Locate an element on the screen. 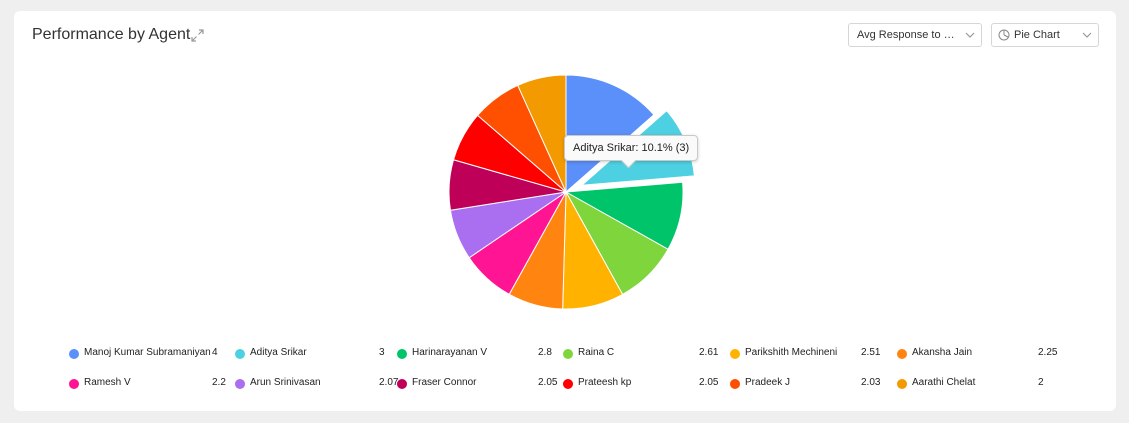 The image size is (1129, 423). pie-slice-manoj-kumar-subramaniyan is located at coordinates (610, 134).